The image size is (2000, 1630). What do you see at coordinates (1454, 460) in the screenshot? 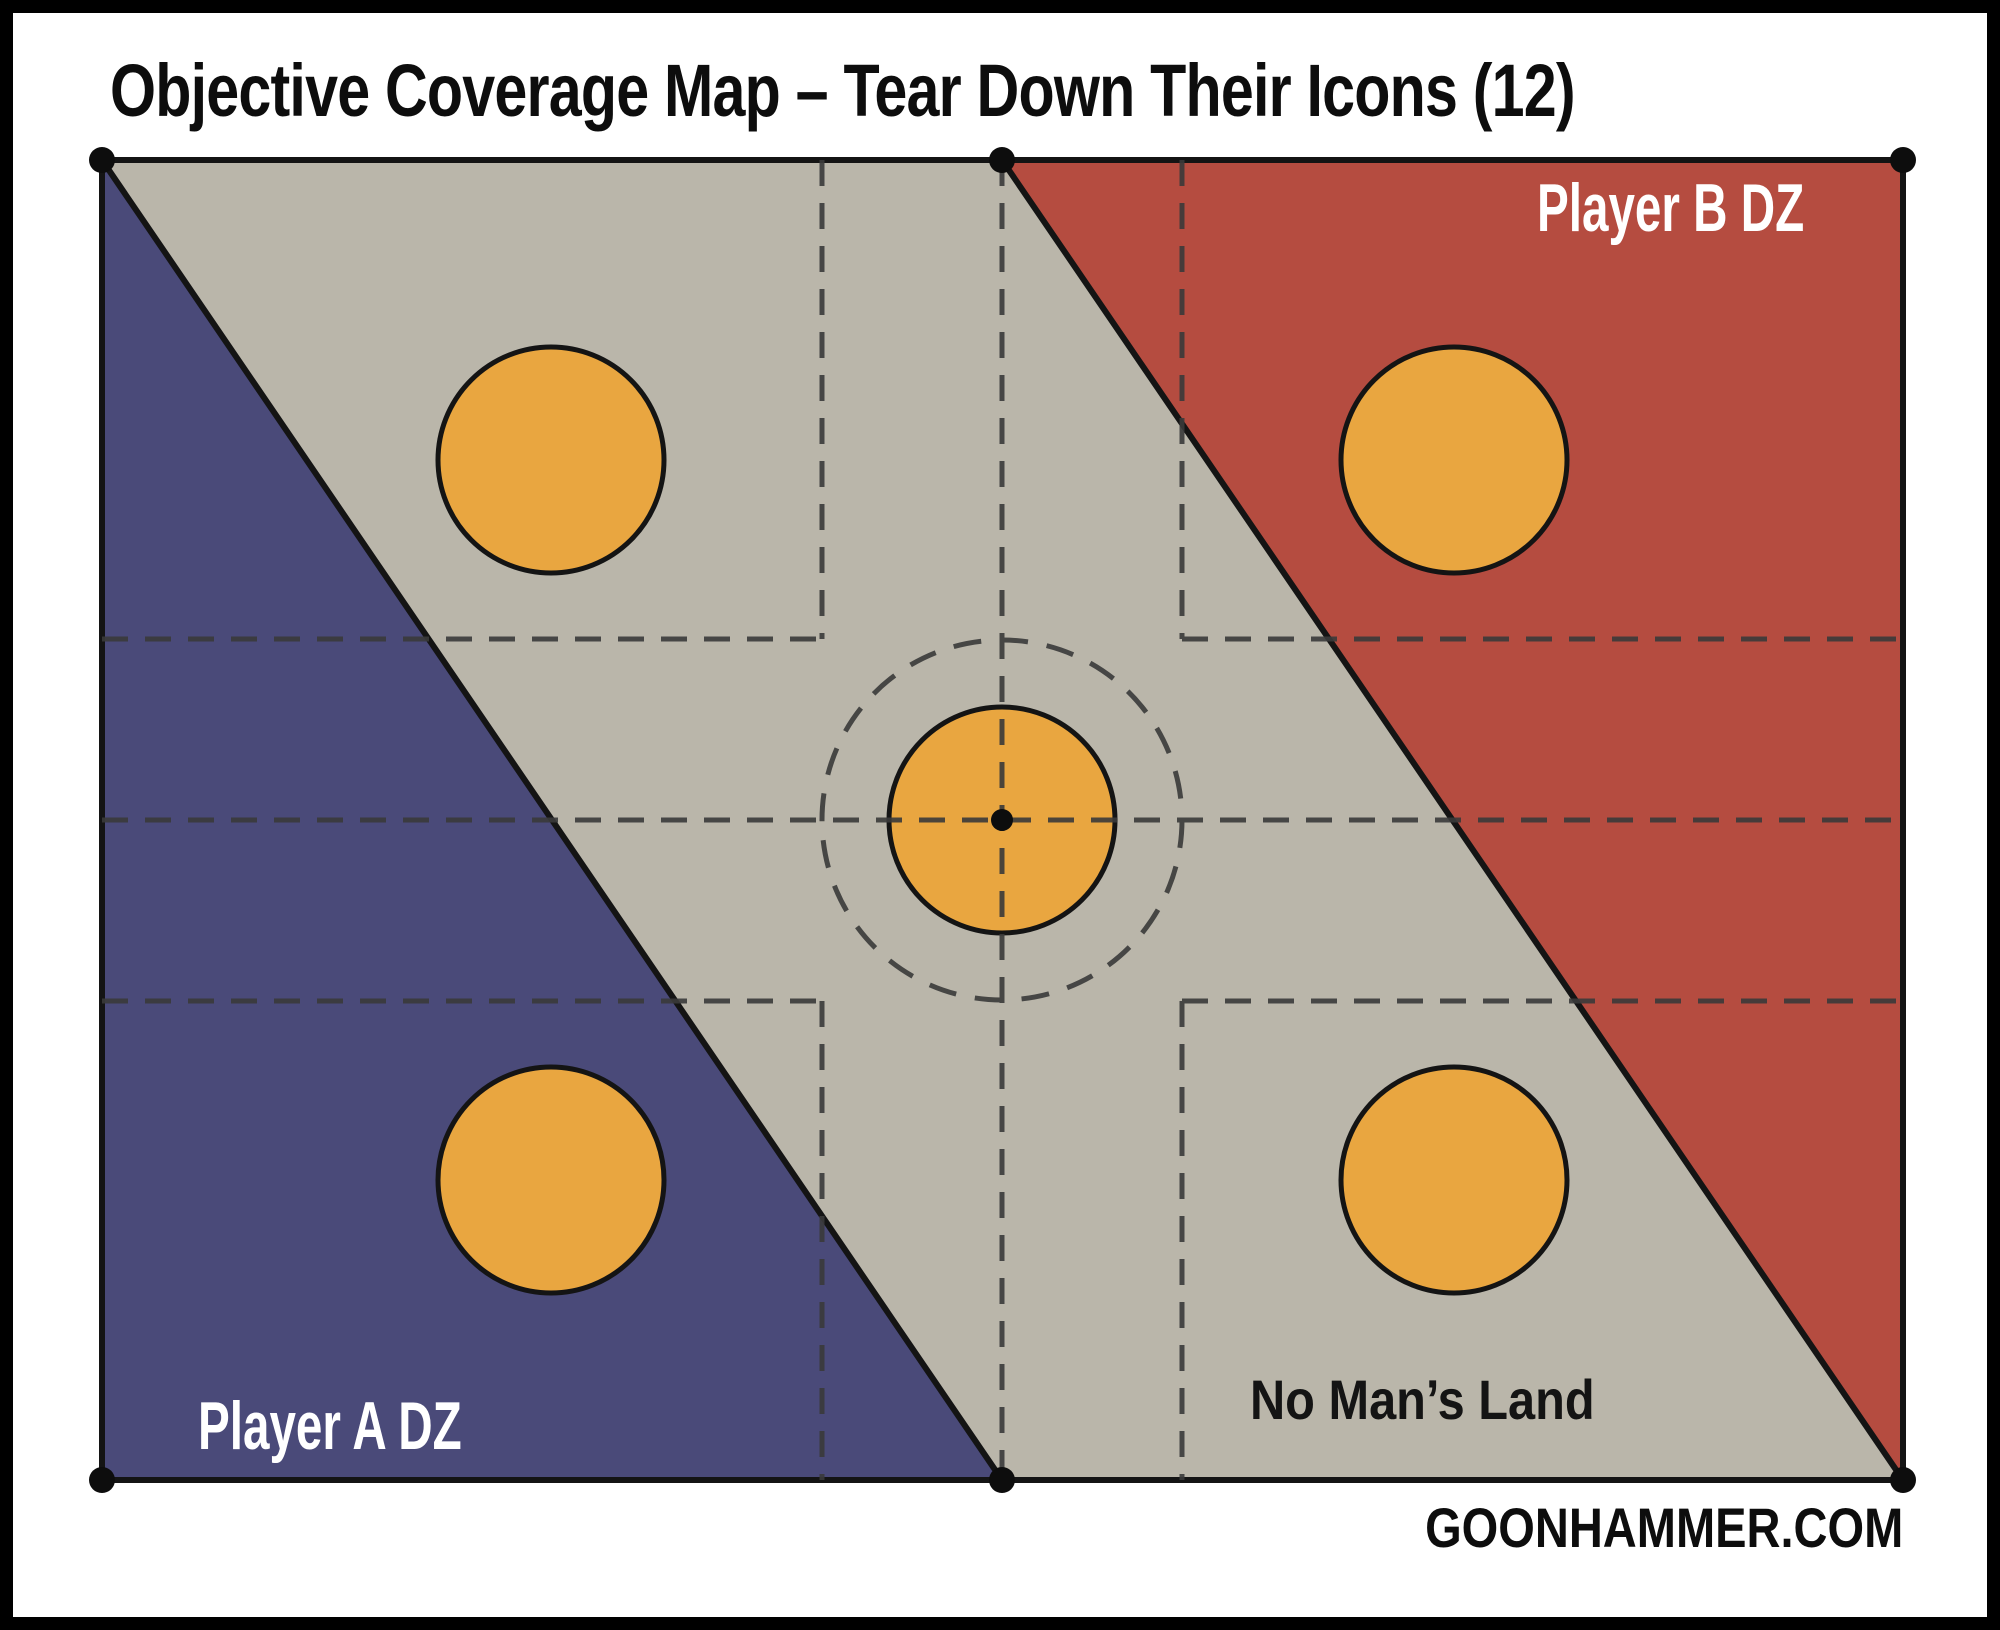
I see `objective-marker-upper-right` at bounding box center [1454, 460].